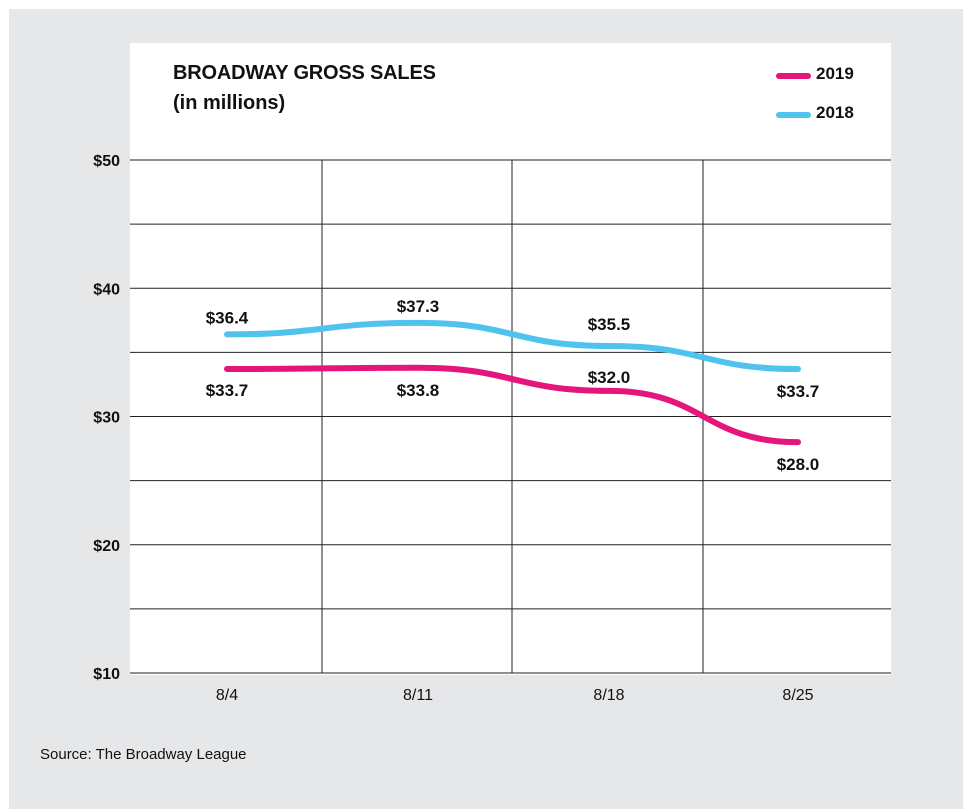  What do you see at coordinates (797, 695) in the screenshot?
I see `x-tick-label: 8/25` at bounding box center [797, 695].